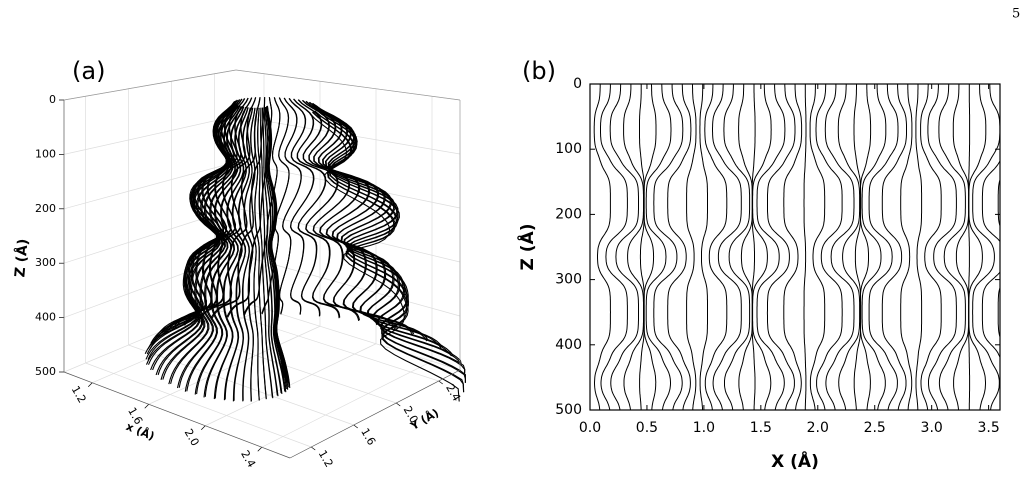 This screenshot has width=1028, height=487. Describe the element at coordinates (988, 428) in the screenshot. I see `x-tick-label: 3.5` at that location.